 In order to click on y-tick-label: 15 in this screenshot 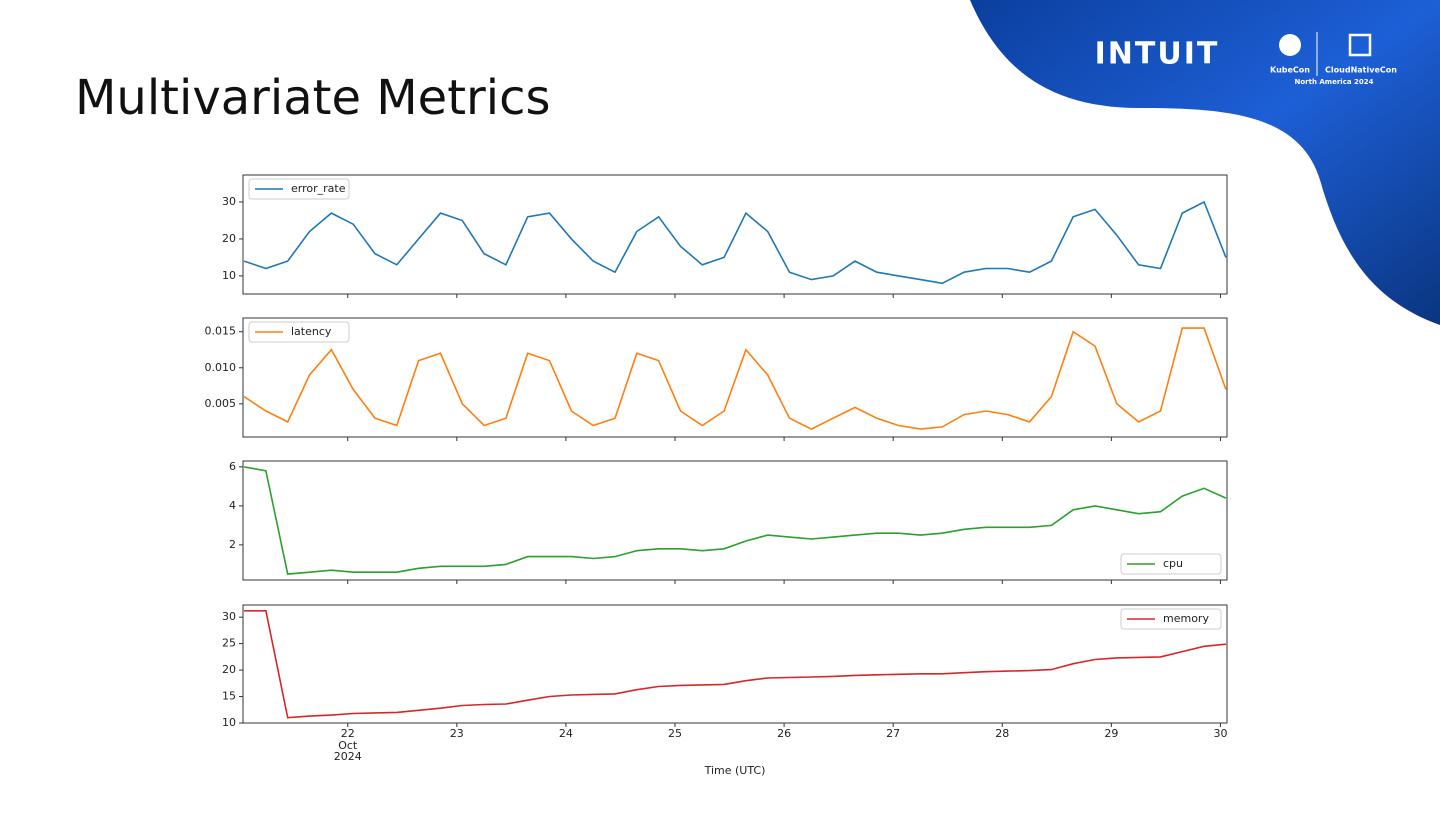, I will do `click(229, 696)`.